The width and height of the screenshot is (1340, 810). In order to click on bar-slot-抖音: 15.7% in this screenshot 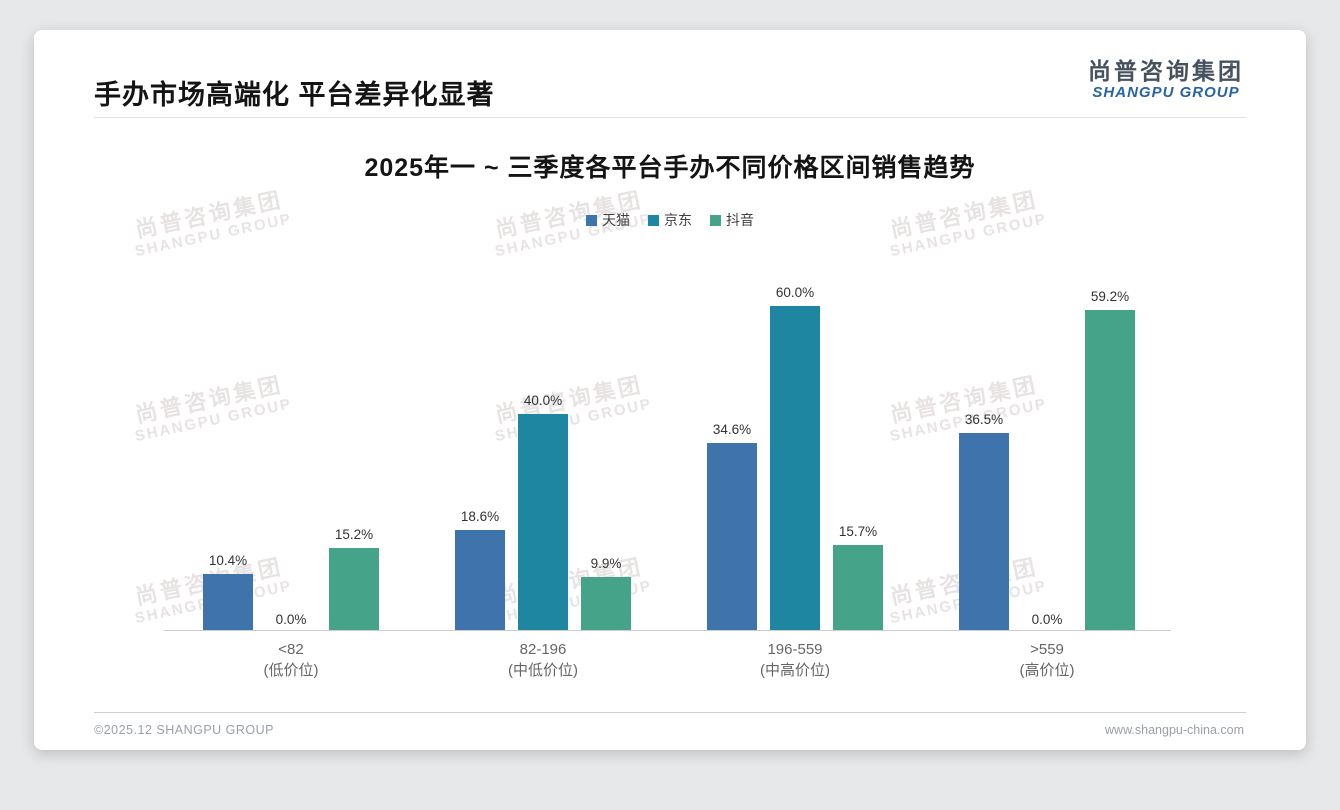, I will do `click(858, 460)`.